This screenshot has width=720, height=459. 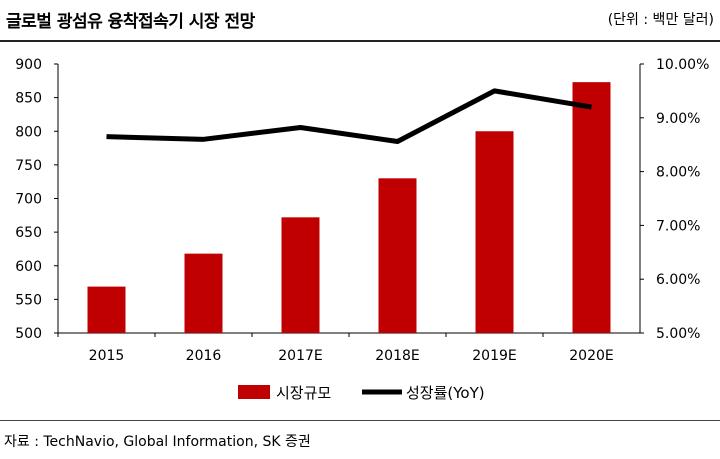 What do you see at coordinates (204, 356) in the screenshot?
I see `x-tick-label: 2016` at bounding box center [204, 356].